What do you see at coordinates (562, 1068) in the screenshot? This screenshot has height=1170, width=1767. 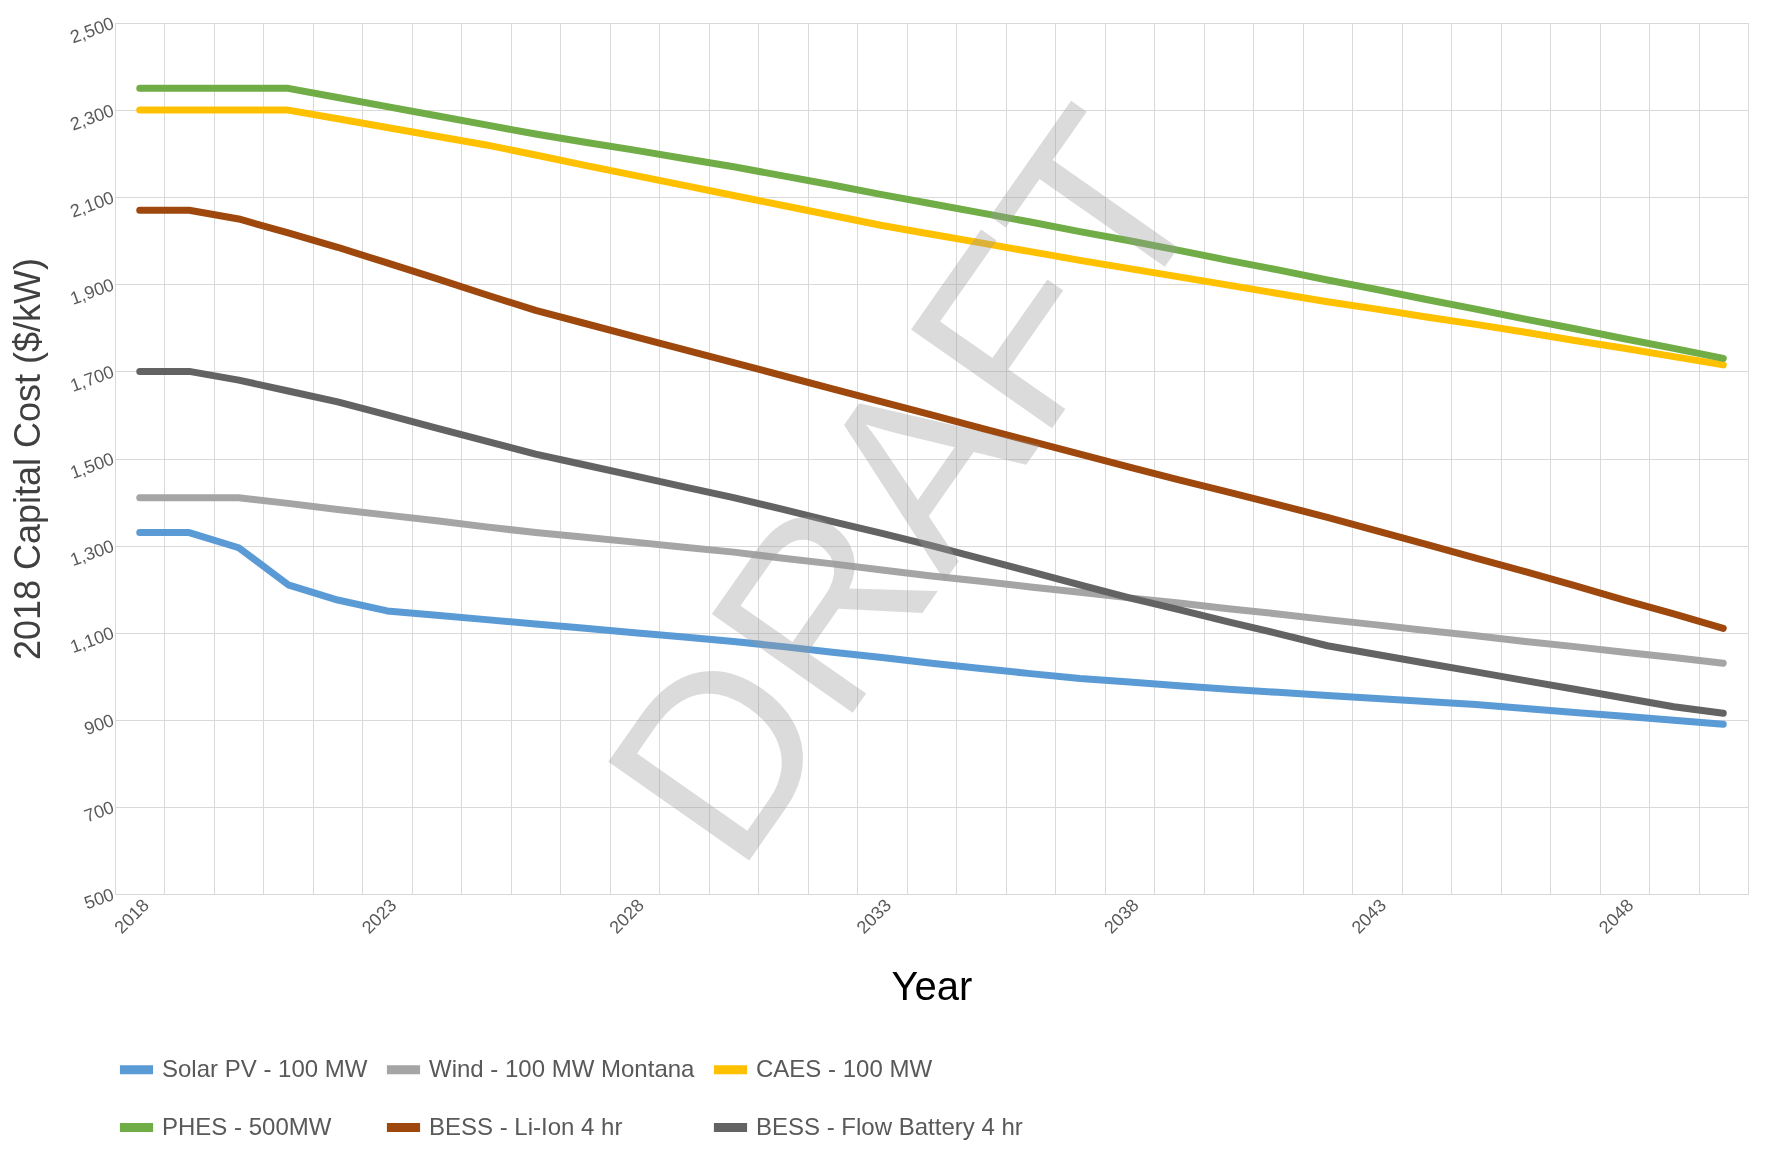 I see `legend-label: Wind - 100 MW Montana` at bounding box center [562, 1068].